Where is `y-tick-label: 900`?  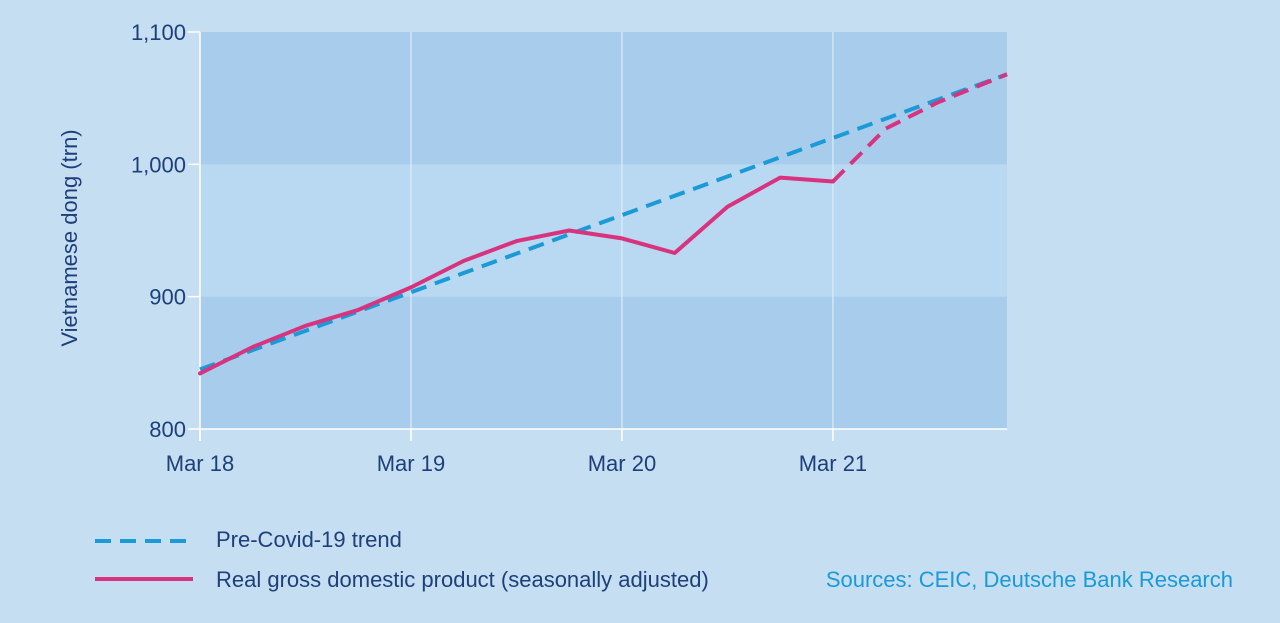
y-tick-label: 900 is located at coordinates (167, 297).